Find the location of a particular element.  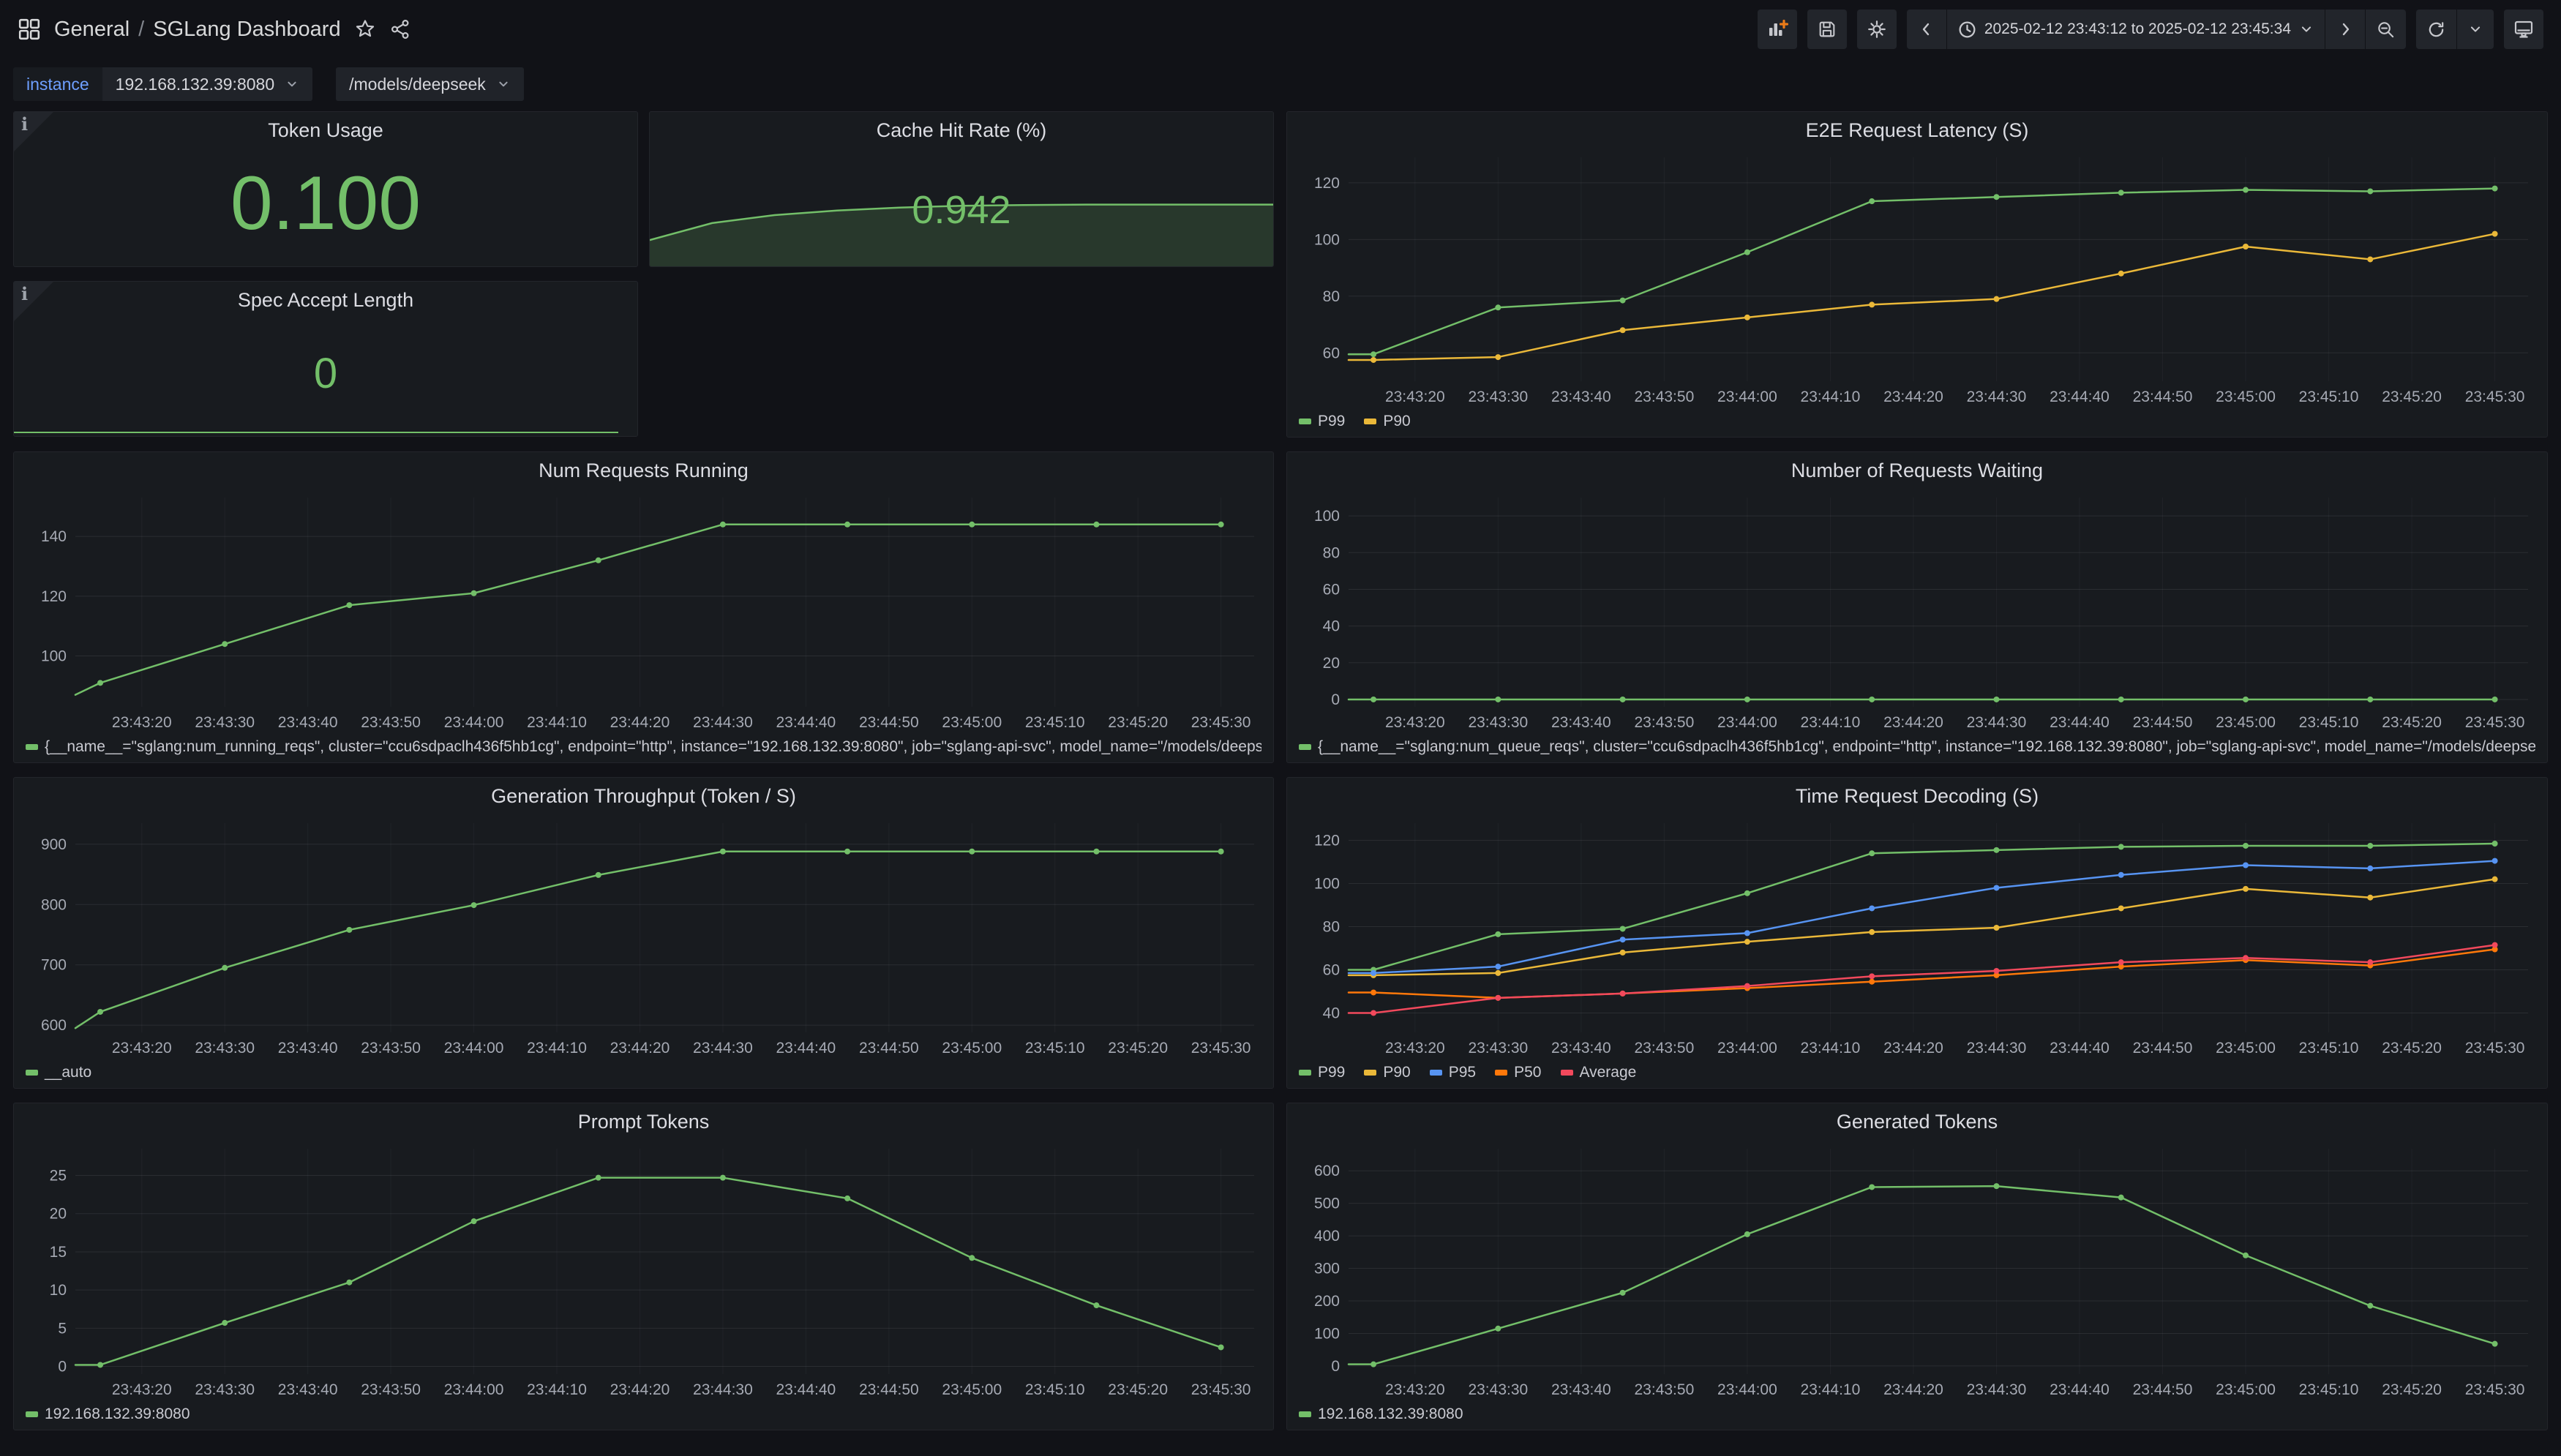

svg-text: 200 is located at coordinates (1327, 1301).